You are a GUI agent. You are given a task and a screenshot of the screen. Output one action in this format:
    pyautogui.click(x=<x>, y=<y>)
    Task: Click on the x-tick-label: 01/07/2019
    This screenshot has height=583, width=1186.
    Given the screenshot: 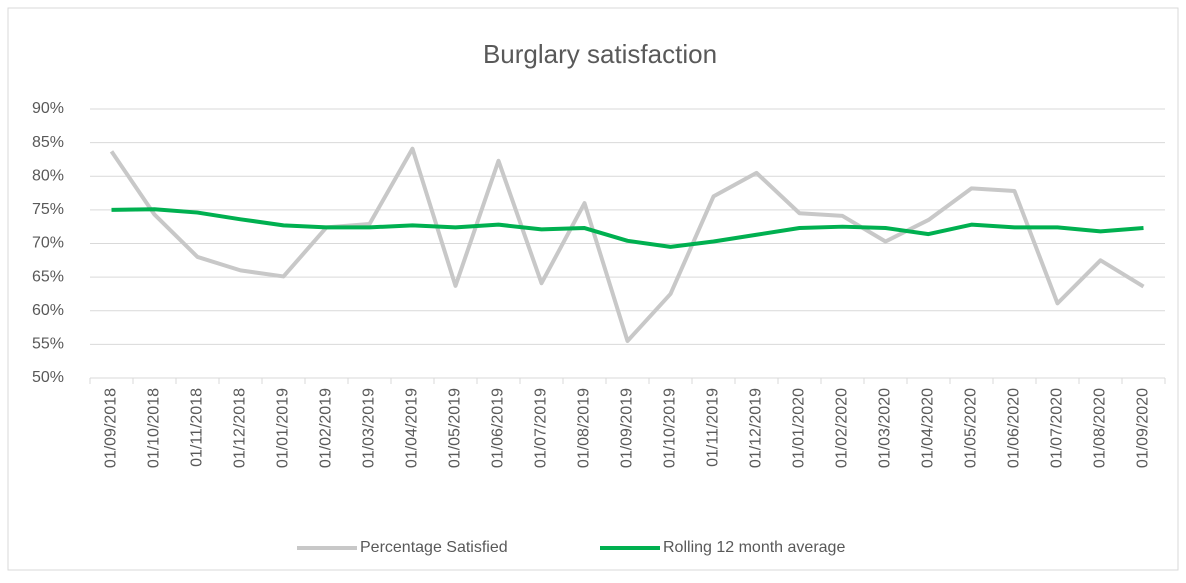 What is the action you would take?
    pyautogui.click(x=541, y=428)
    